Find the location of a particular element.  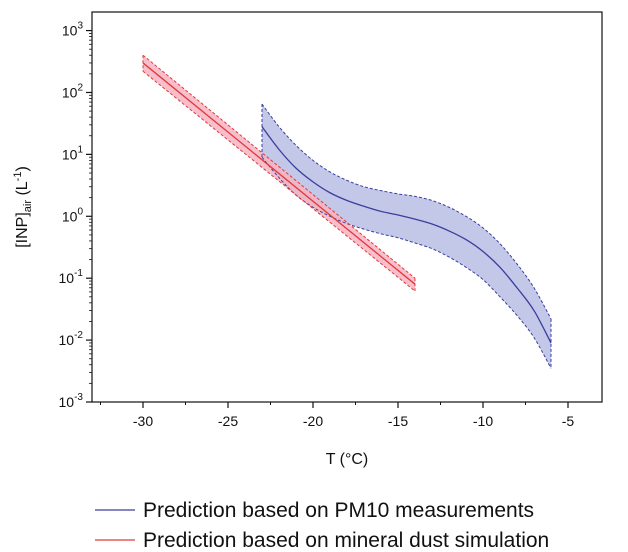

y-tick-label: 10⁻² is located at coordinates (71, 339).